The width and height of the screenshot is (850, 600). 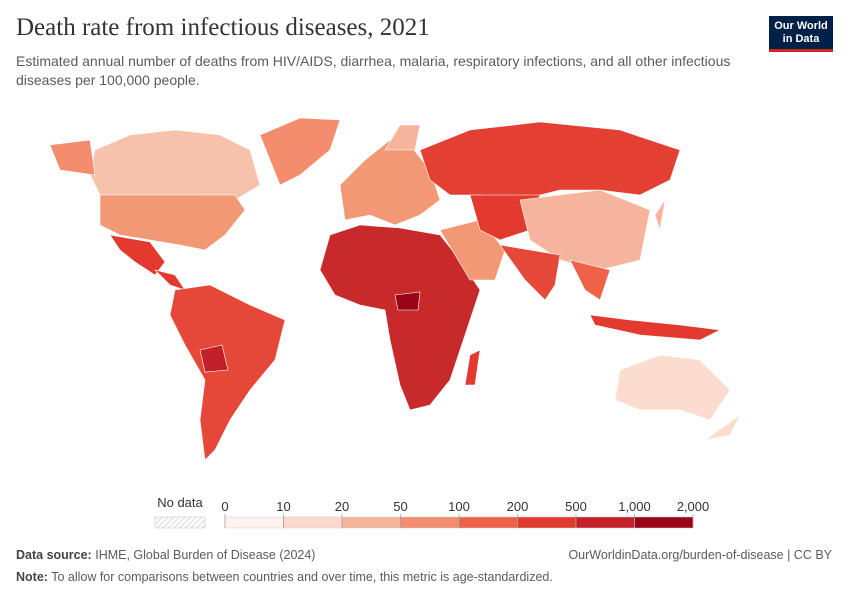 What do you see at coordinates (801, 39) in the screenshot?
I see `logo-line: in Data` at bounding box center [801, 39].